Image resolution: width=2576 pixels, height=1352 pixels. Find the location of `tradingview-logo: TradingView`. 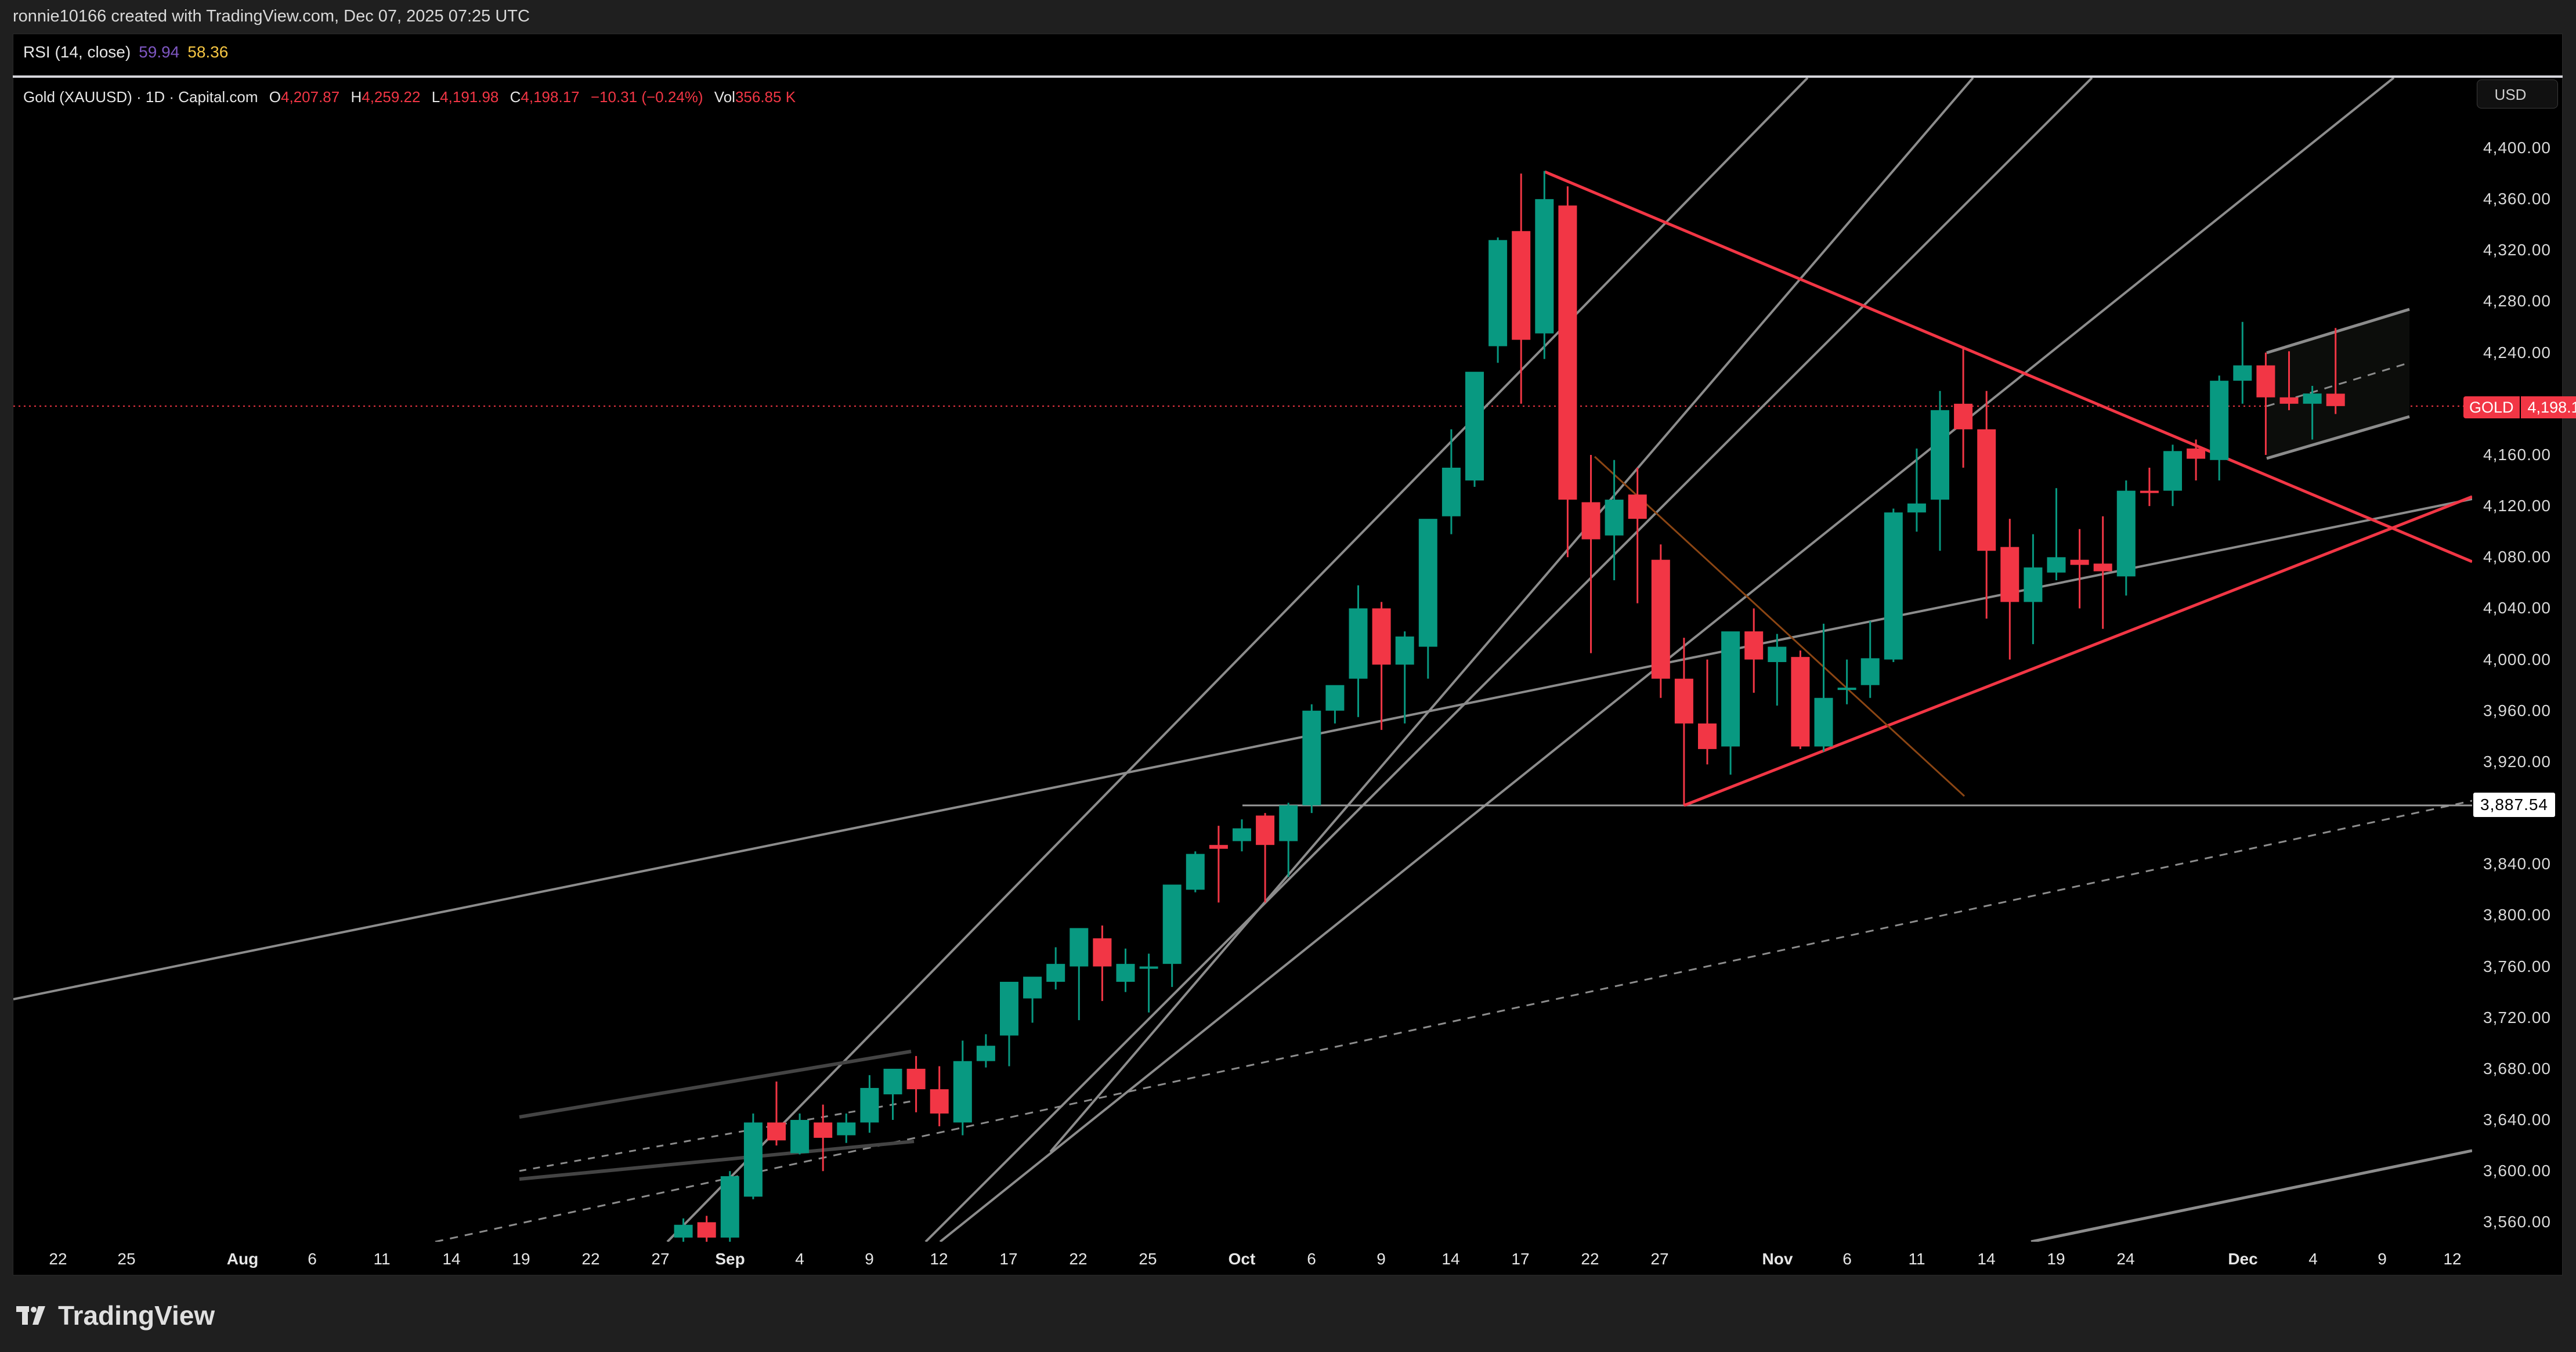

tradingview-logo: TradingView is located at coordinates (115, 1315).